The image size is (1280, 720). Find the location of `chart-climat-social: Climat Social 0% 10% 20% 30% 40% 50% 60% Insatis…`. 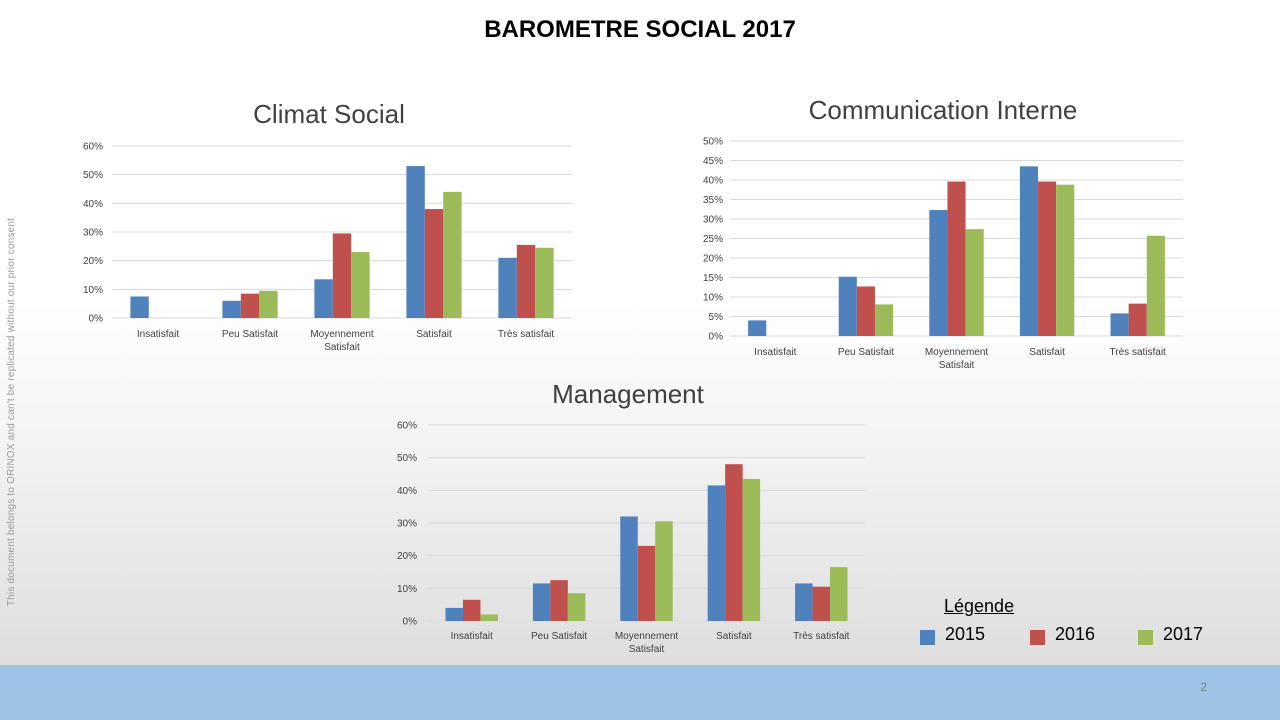

chart-climat-social: Climat Social 0% 10% 20% 30% 40% 50% 60% Insatis… is located at coordinates (327, 226).